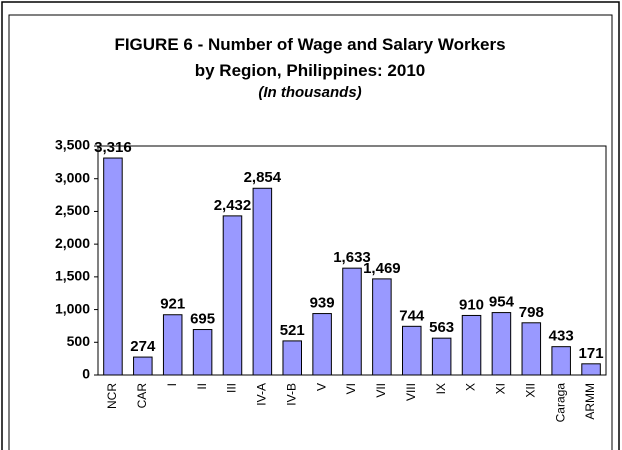 This screenshot has height=450, width=622. Describe the element at coordinates (321, 387) in the screenshot. I see `x-tick-label: V` at that location.